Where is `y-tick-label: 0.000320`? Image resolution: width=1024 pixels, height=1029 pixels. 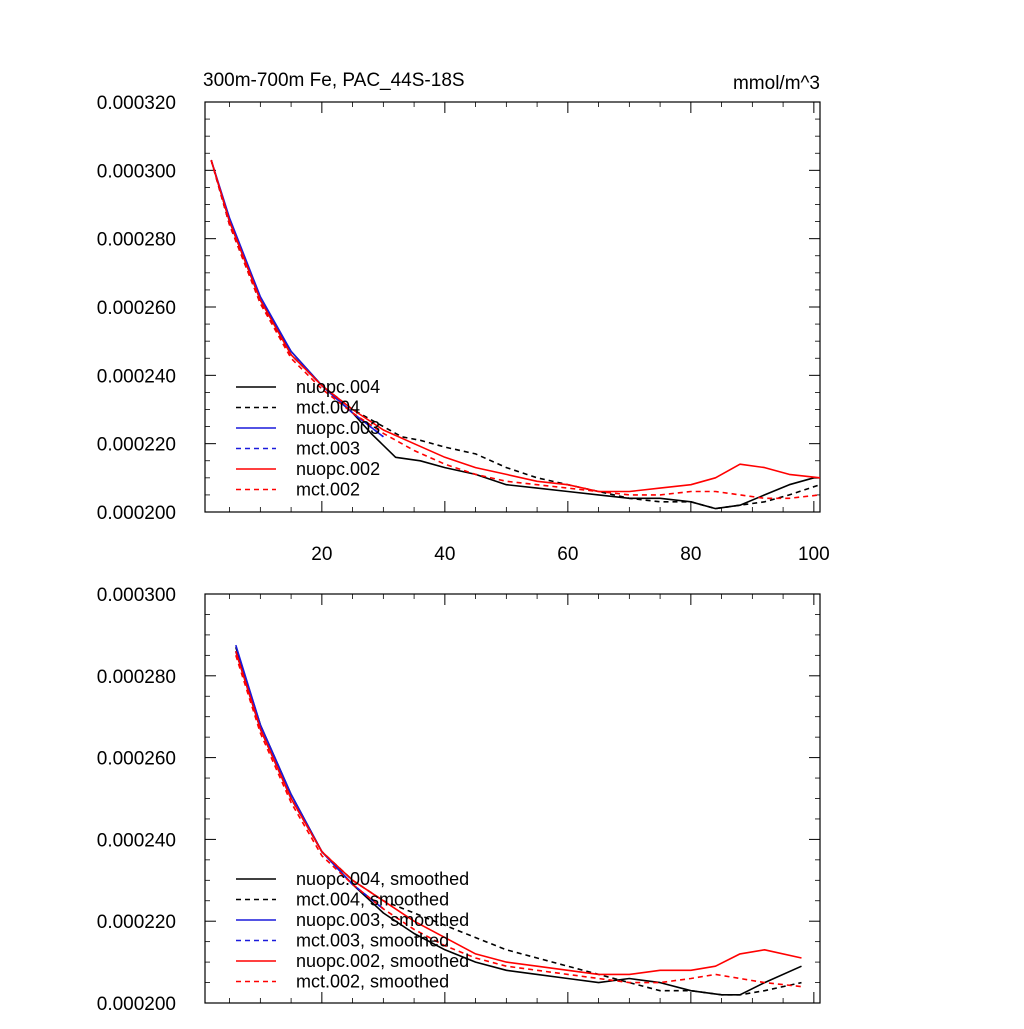
y-tick-label: 0.000320 is located at coordinates (136, 103).